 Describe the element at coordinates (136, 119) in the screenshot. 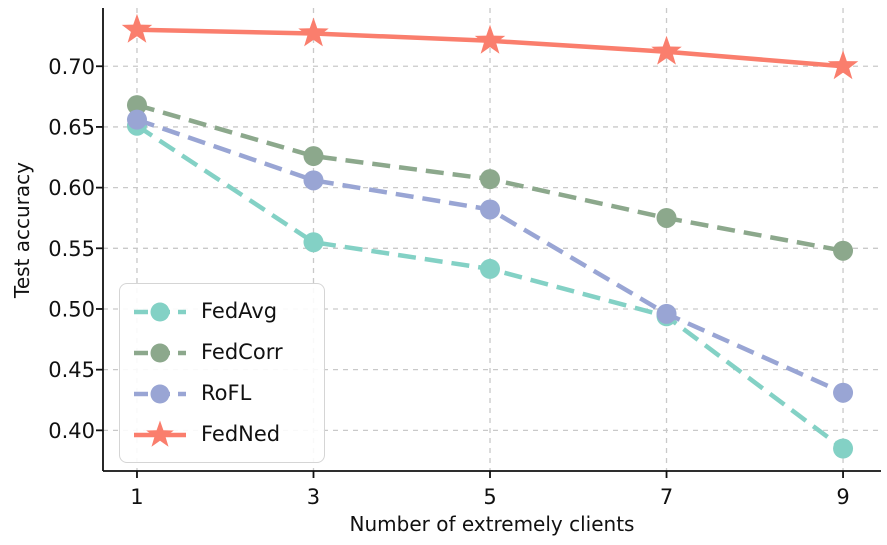

I see `marker-rofl-x1` at that location.